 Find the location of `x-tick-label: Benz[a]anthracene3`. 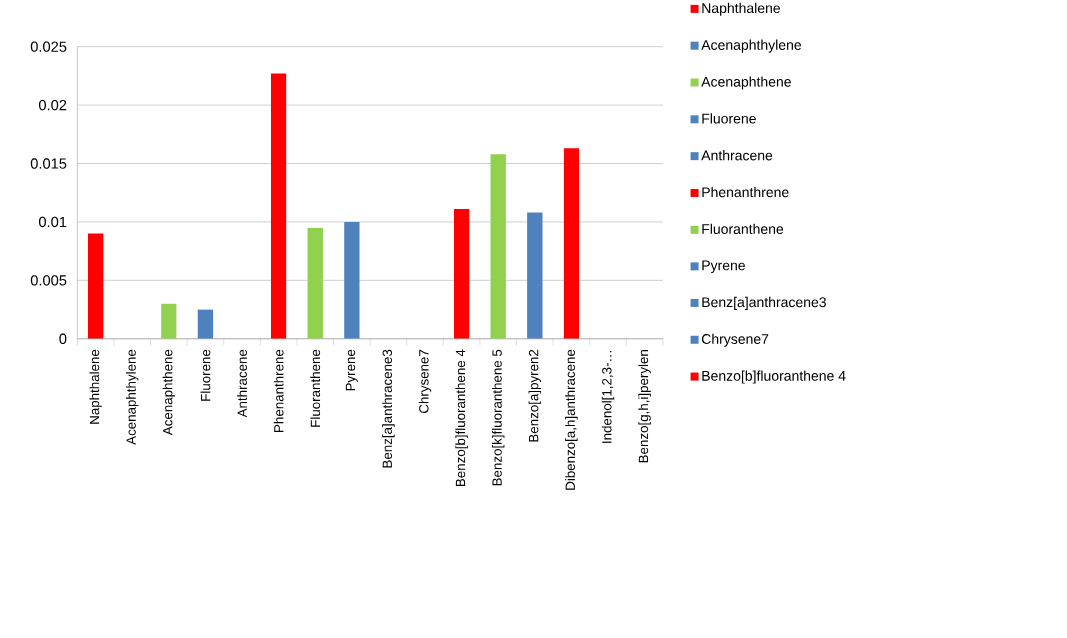

x-tick-label: Benz[a]anthracene3 is located at coordinates (388, 408).